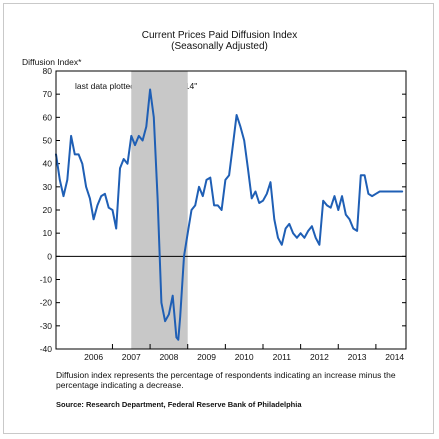  Describe the element at coordinates (46, 326) in the screenshot. I see `y-tick-label: -30` at that location.